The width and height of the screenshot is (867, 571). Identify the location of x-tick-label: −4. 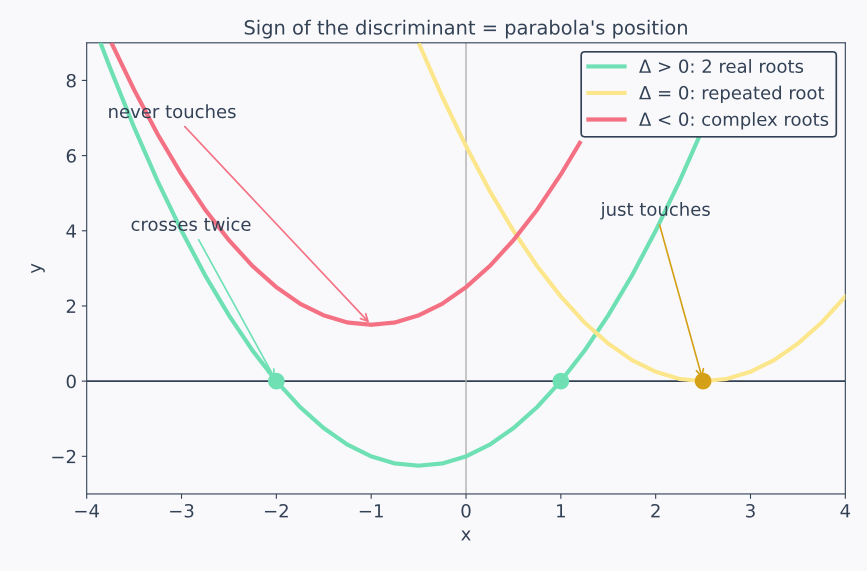
(87, 511).